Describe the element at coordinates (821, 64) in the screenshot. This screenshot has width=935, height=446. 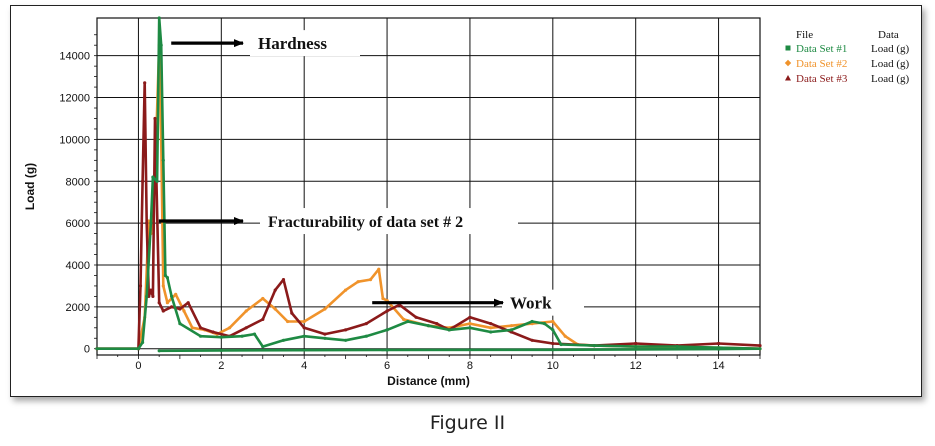
I see `legend-entry-name: Data Set #2` at that location.